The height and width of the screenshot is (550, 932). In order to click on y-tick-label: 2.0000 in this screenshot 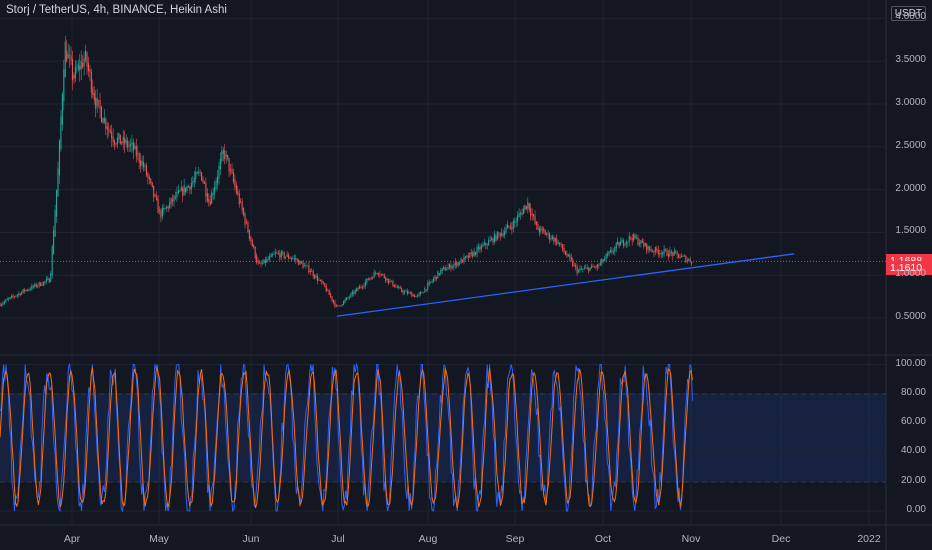, I will do `click(910, 188)`.